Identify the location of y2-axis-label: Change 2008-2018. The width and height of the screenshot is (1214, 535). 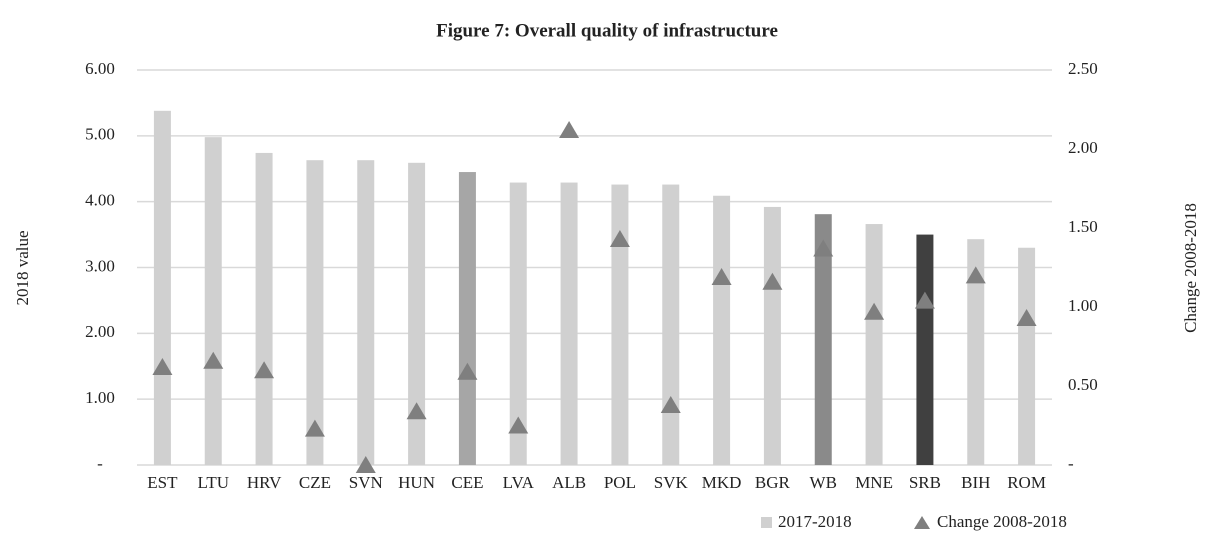
(1190, 268).